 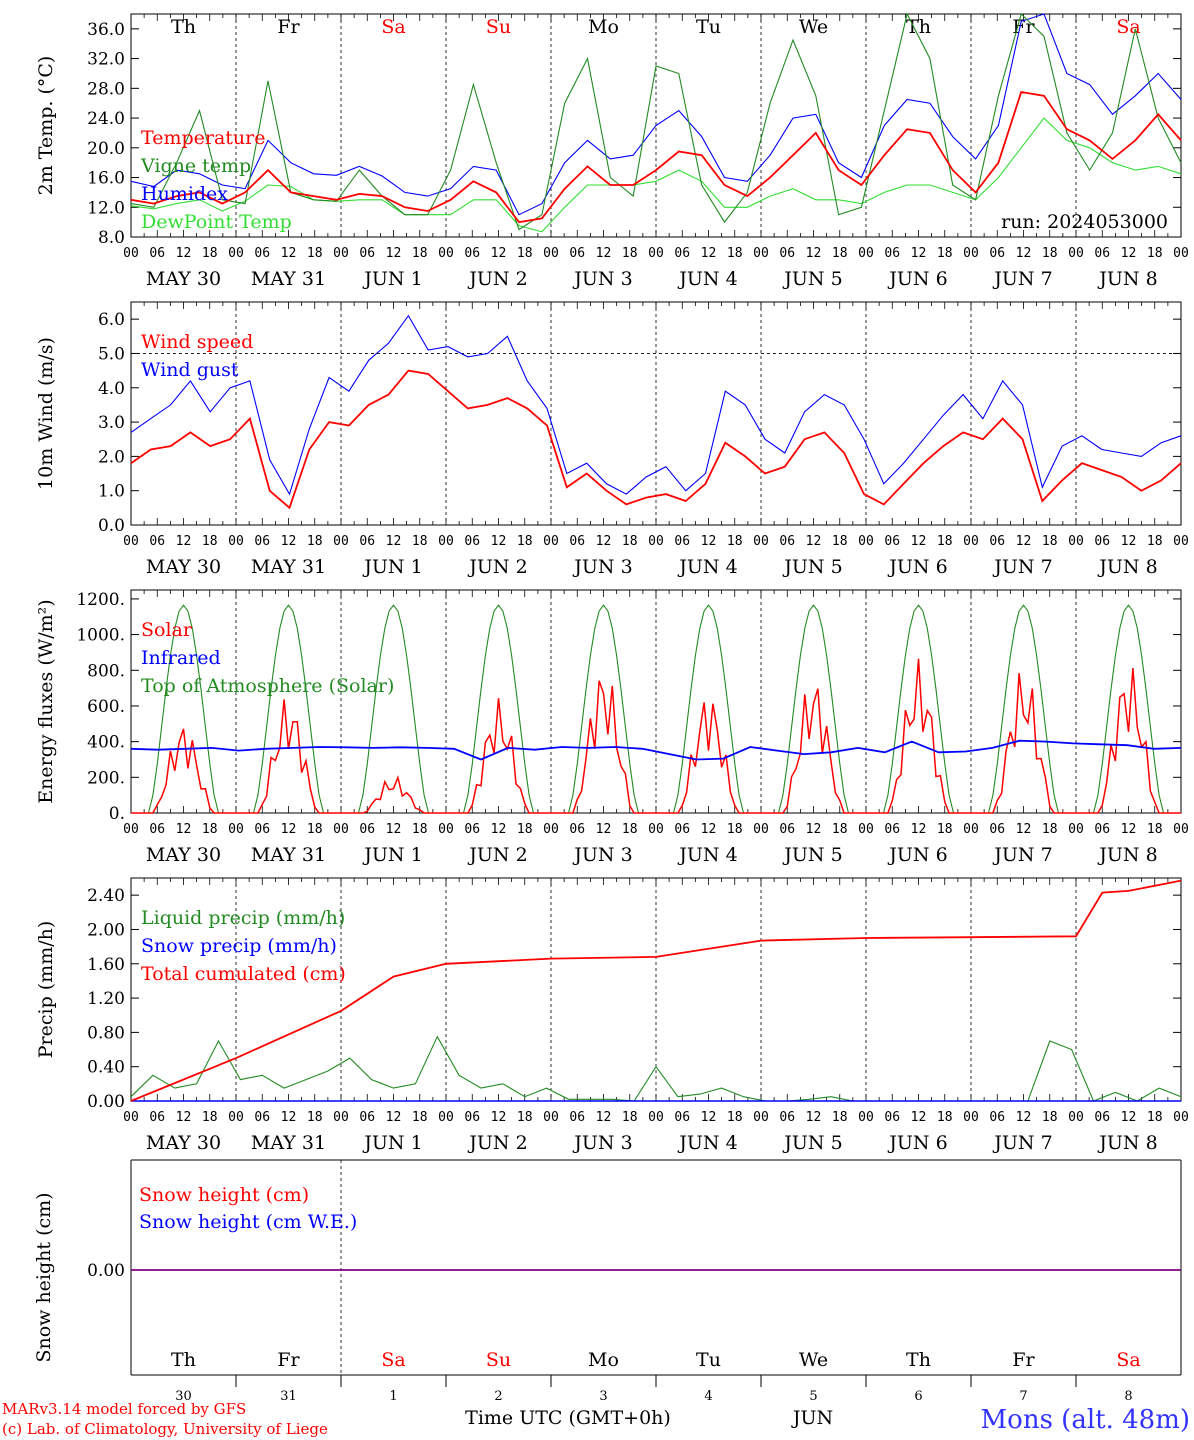 What do you see at coordinates (111, 423) in the screenshot?
I see `y-tick-label: 3.0` at bounding box center [111, 423].